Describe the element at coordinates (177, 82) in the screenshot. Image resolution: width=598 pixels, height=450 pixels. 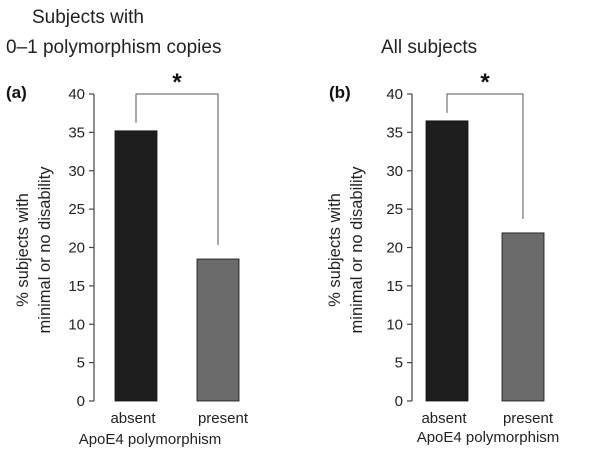
I see `panel-a-significance-star: *` at that location.